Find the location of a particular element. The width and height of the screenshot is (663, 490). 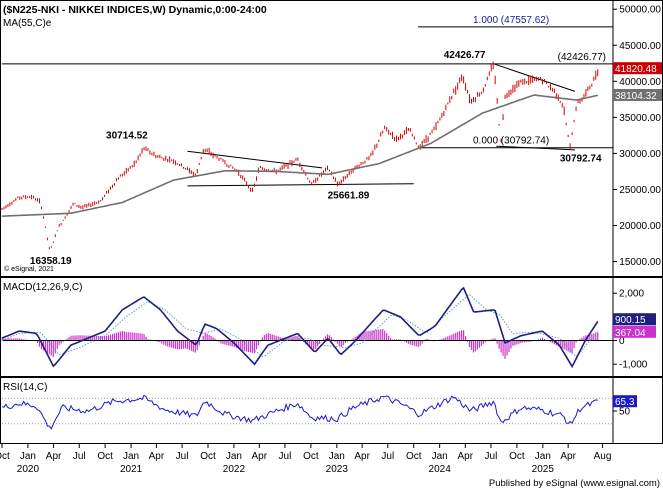

macd-signal-line is located at coordinates (300, 325).